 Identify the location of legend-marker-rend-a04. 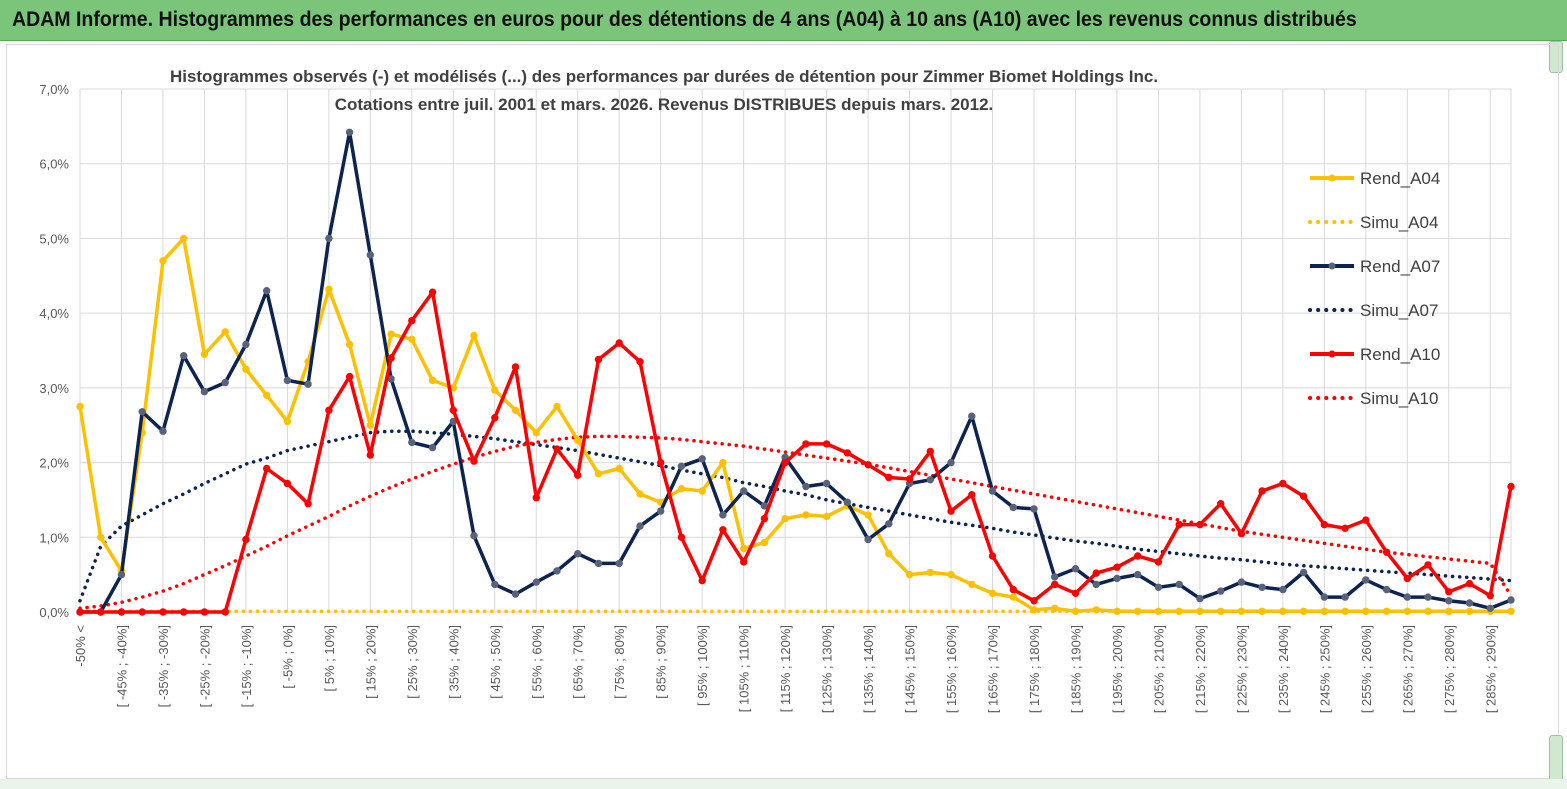
(1332, 178).